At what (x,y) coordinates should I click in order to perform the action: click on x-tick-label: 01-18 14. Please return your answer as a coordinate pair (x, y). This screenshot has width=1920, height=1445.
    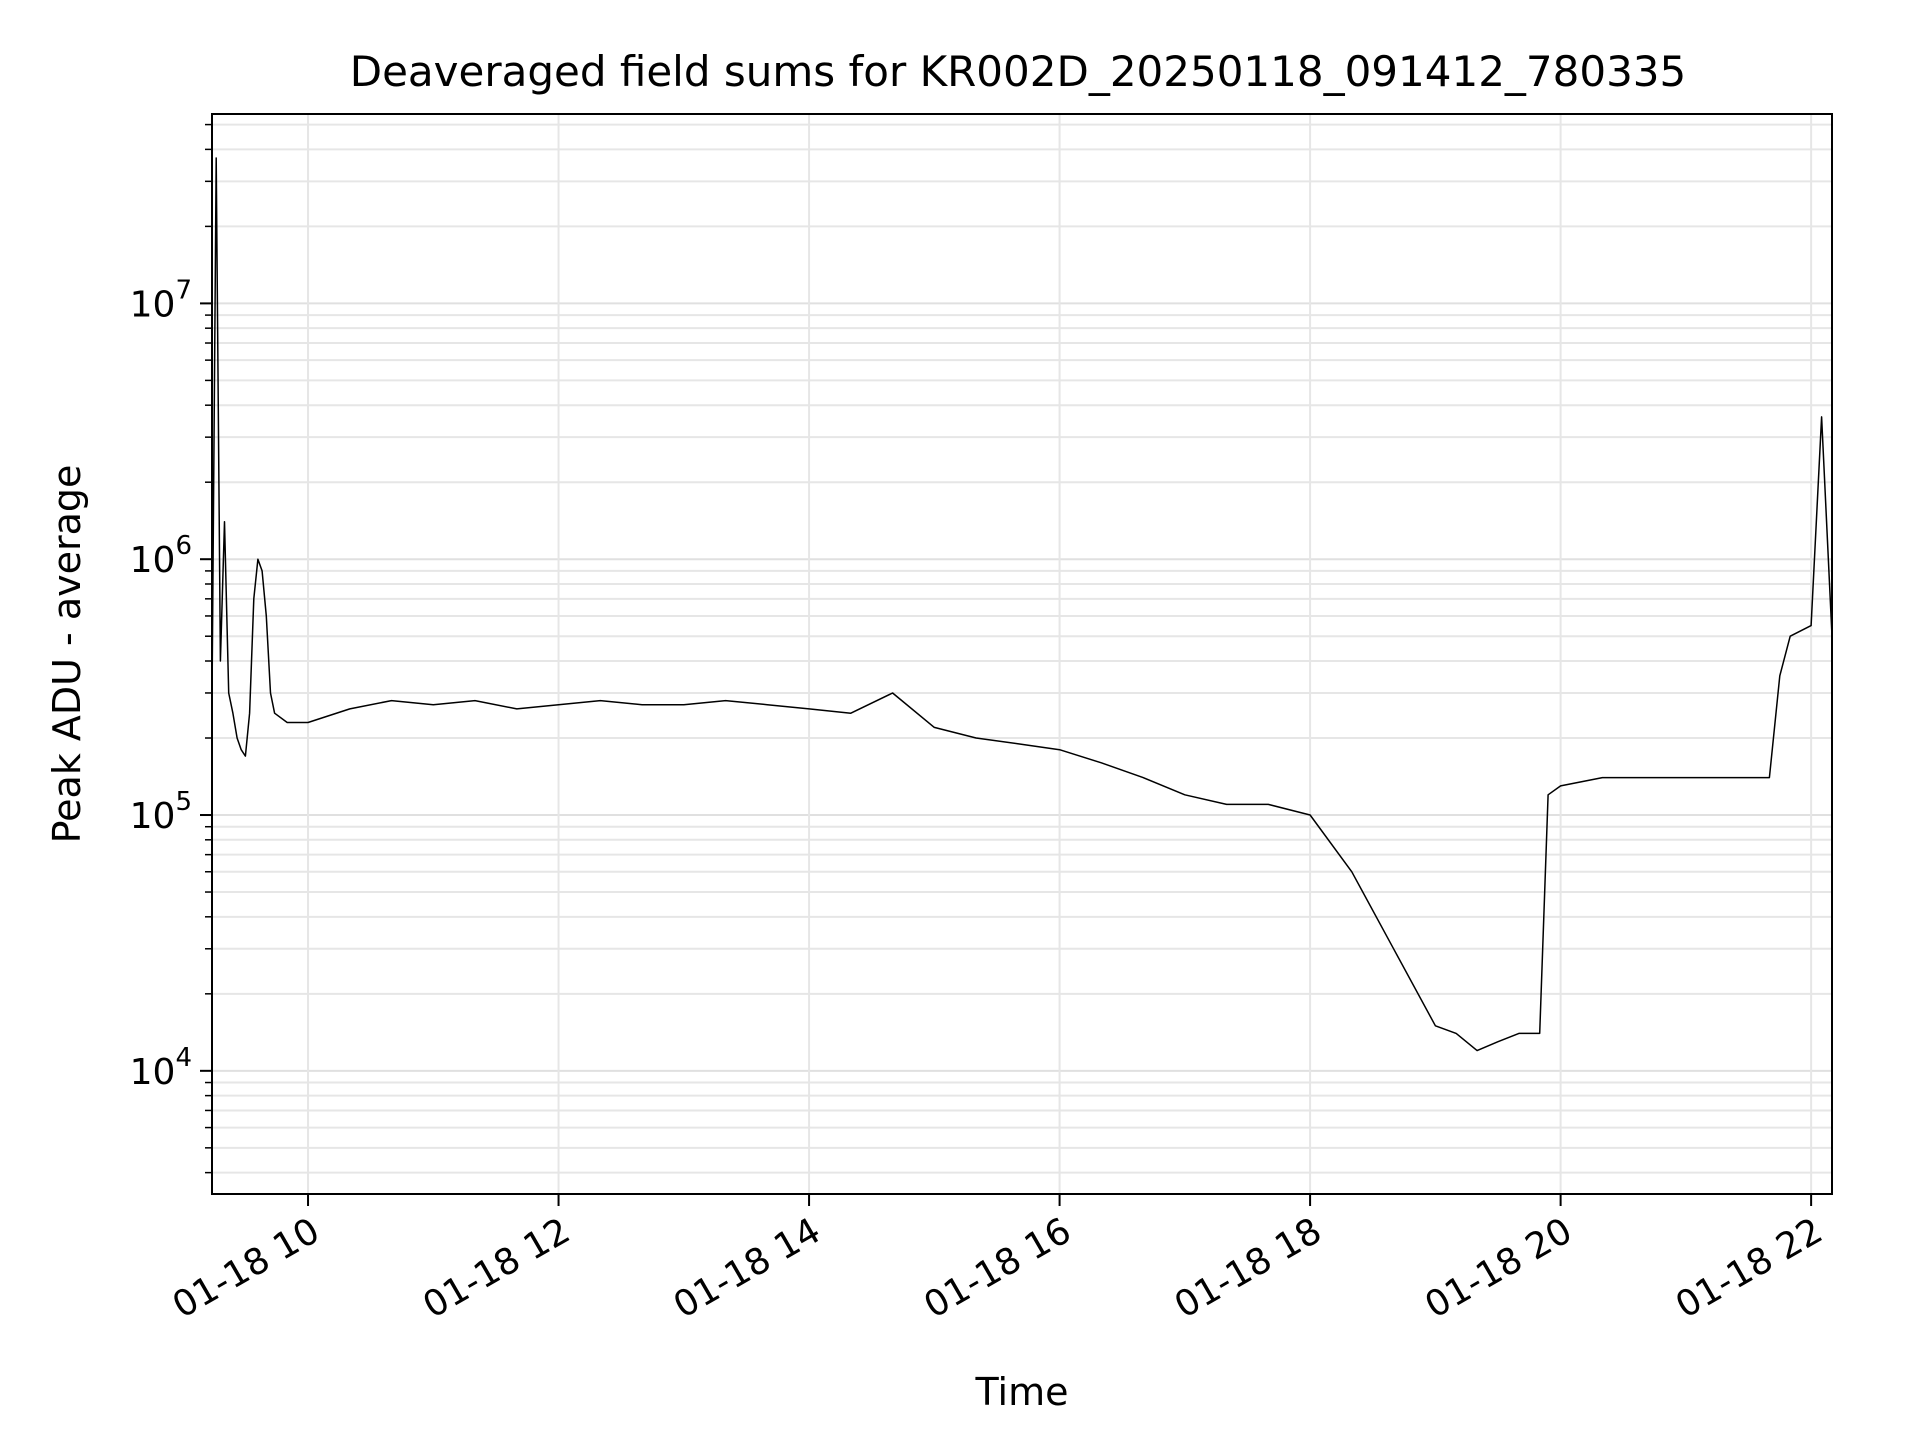
    Looking at the image, I should click on (747, 1268).